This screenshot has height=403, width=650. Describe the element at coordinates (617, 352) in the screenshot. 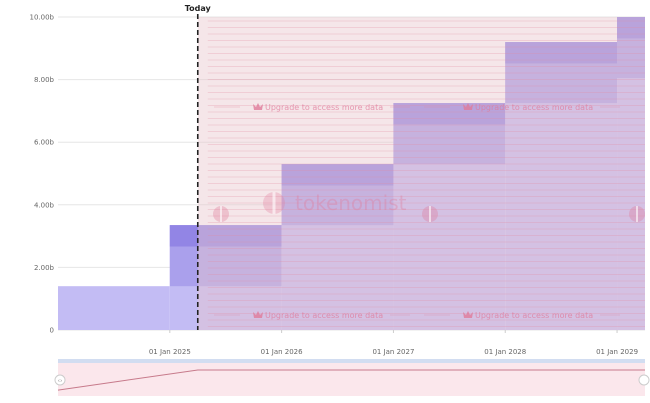

I see `x-tick-label: 01 Jan 2029` at that location.